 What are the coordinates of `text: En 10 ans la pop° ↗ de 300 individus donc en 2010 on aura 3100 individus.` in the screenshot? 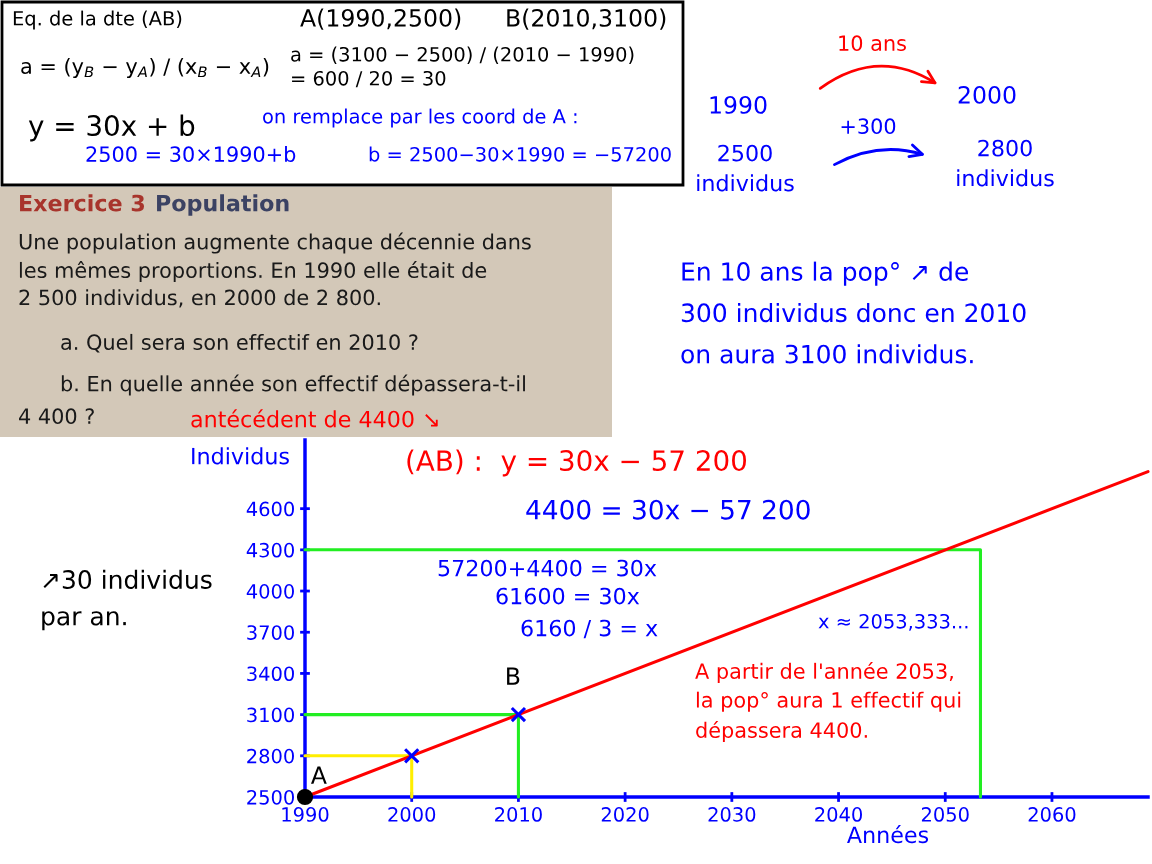 It's located at (853, 312).